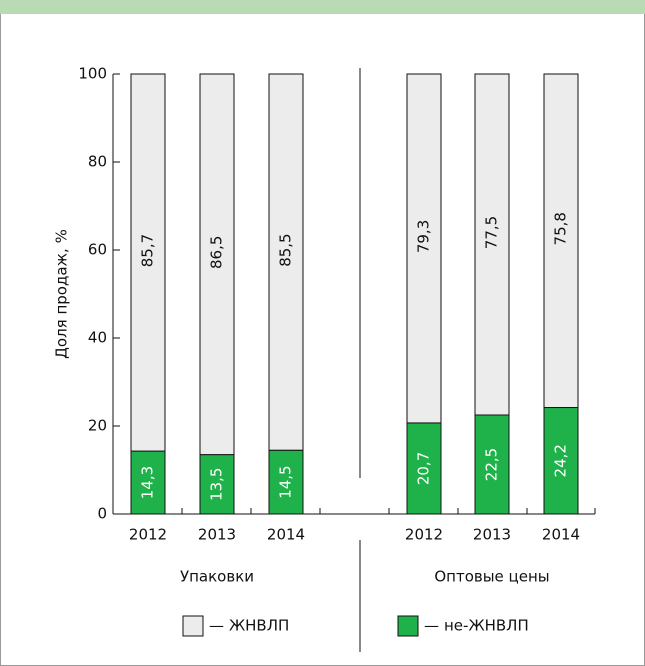  Describe the element at coordinates (492, 232) in the screenshot. I see `value-label: 77,5` at that location.